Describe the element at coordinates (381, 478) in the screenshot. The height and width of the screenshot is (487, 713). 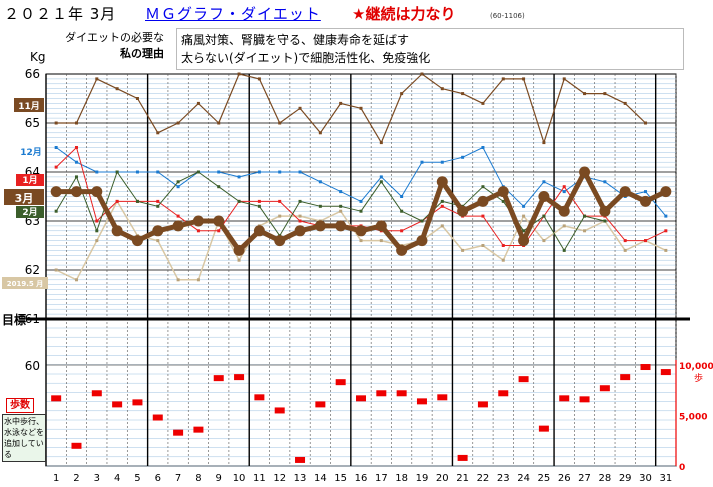
I see `x-tick-label: 17` at that location.